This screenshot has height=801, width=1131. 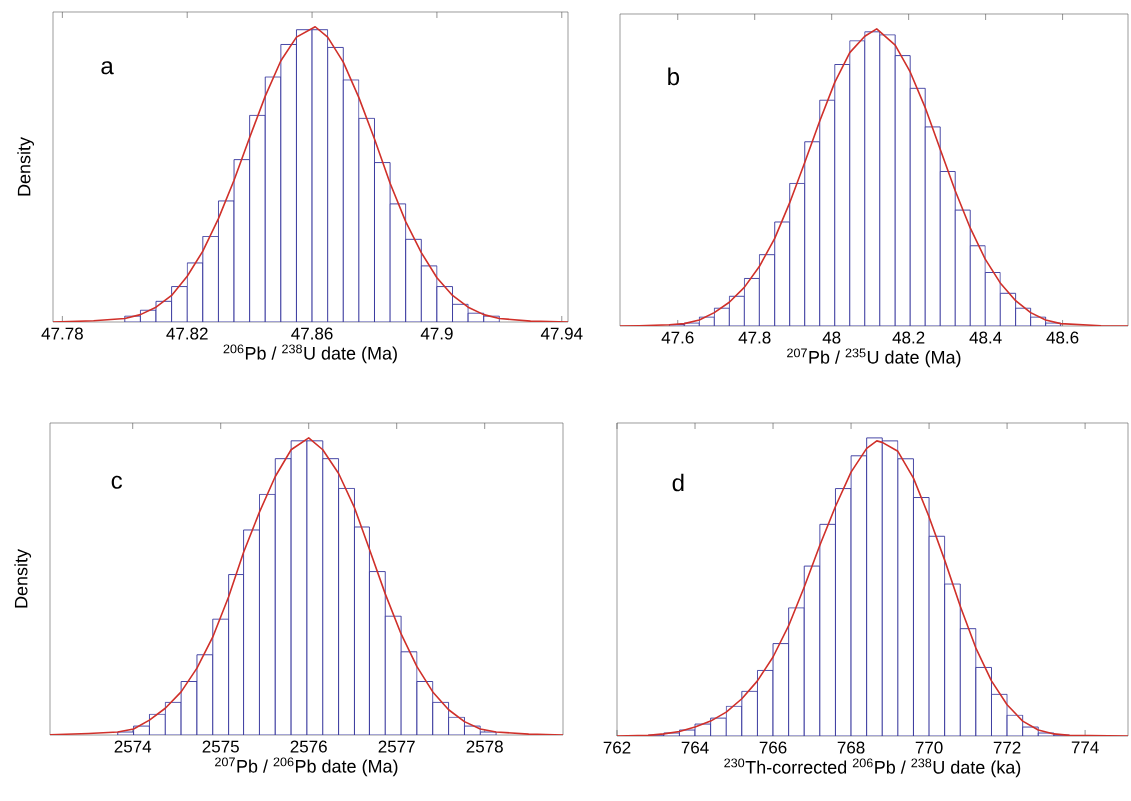 I want to click on x-tick-label: 47.94, so click(x=561, y=333).